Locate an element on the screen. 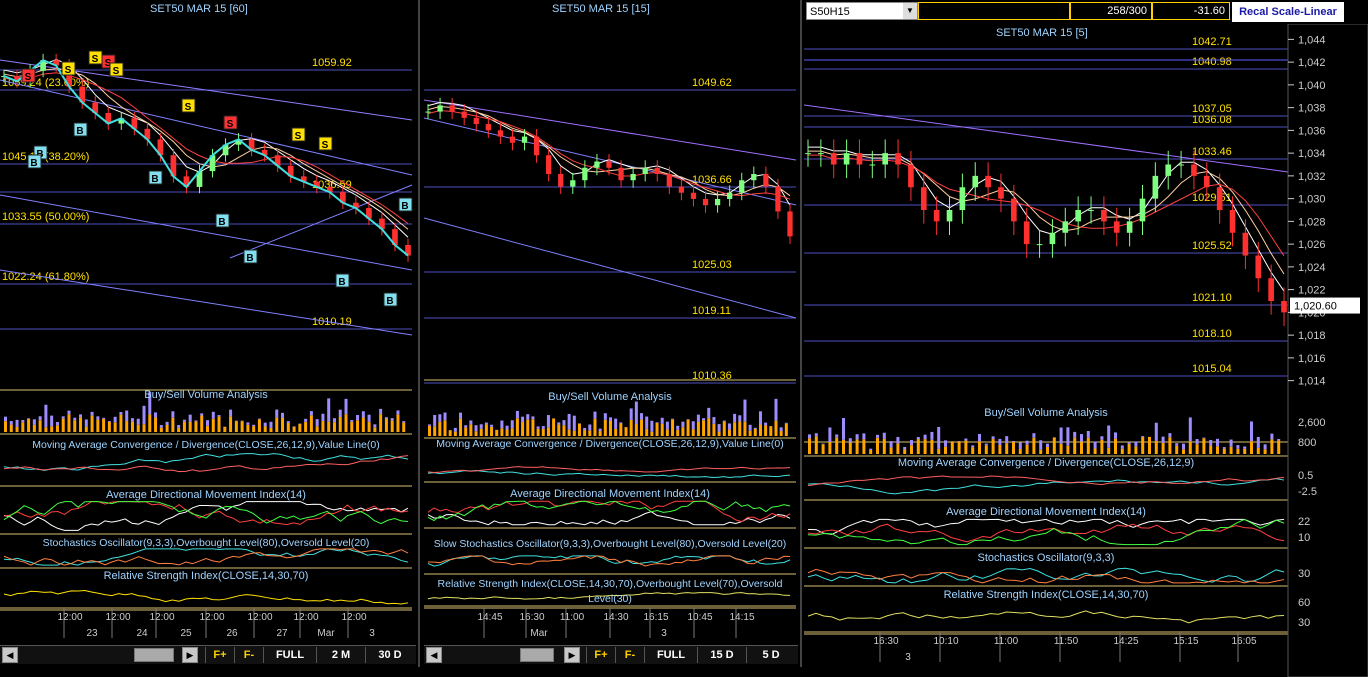 The width and height of the screenshot is (1368, 677). y-axis-label: 1,030 is located at coordinates (1312, 200).